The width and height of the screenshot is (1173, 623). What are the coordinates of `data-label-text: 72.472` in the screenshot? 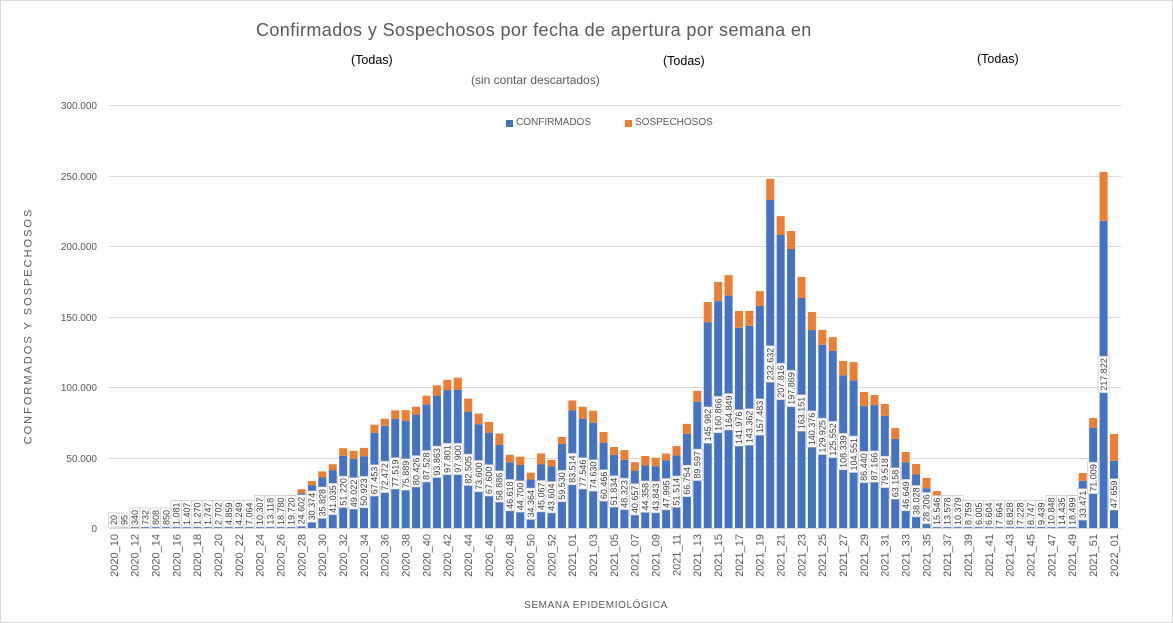 It's located at (385, 477).